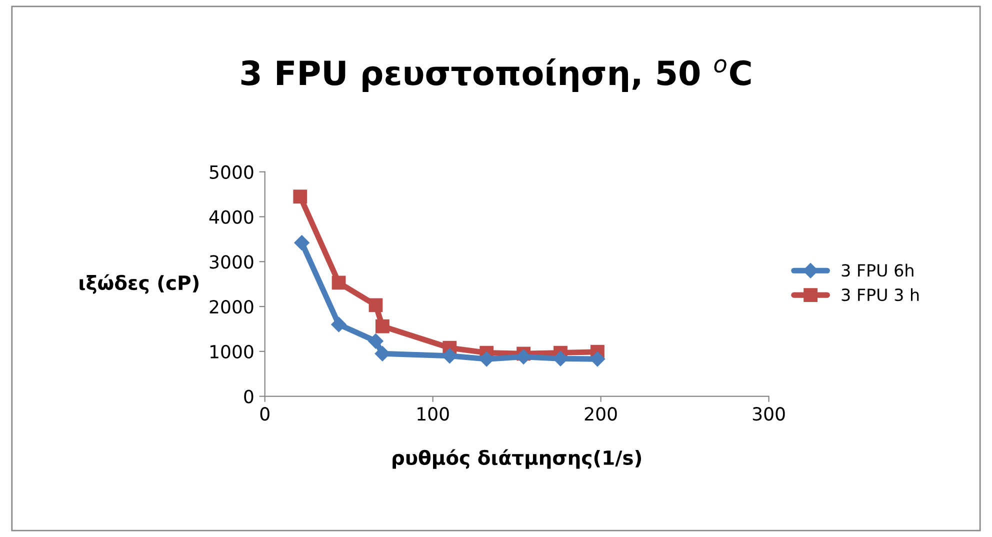 The width and height of the screenshot is (992, 537). Describe the element at coordinates (265, 414) in the screenshot. I see `x-tick-label: 0` at that location.